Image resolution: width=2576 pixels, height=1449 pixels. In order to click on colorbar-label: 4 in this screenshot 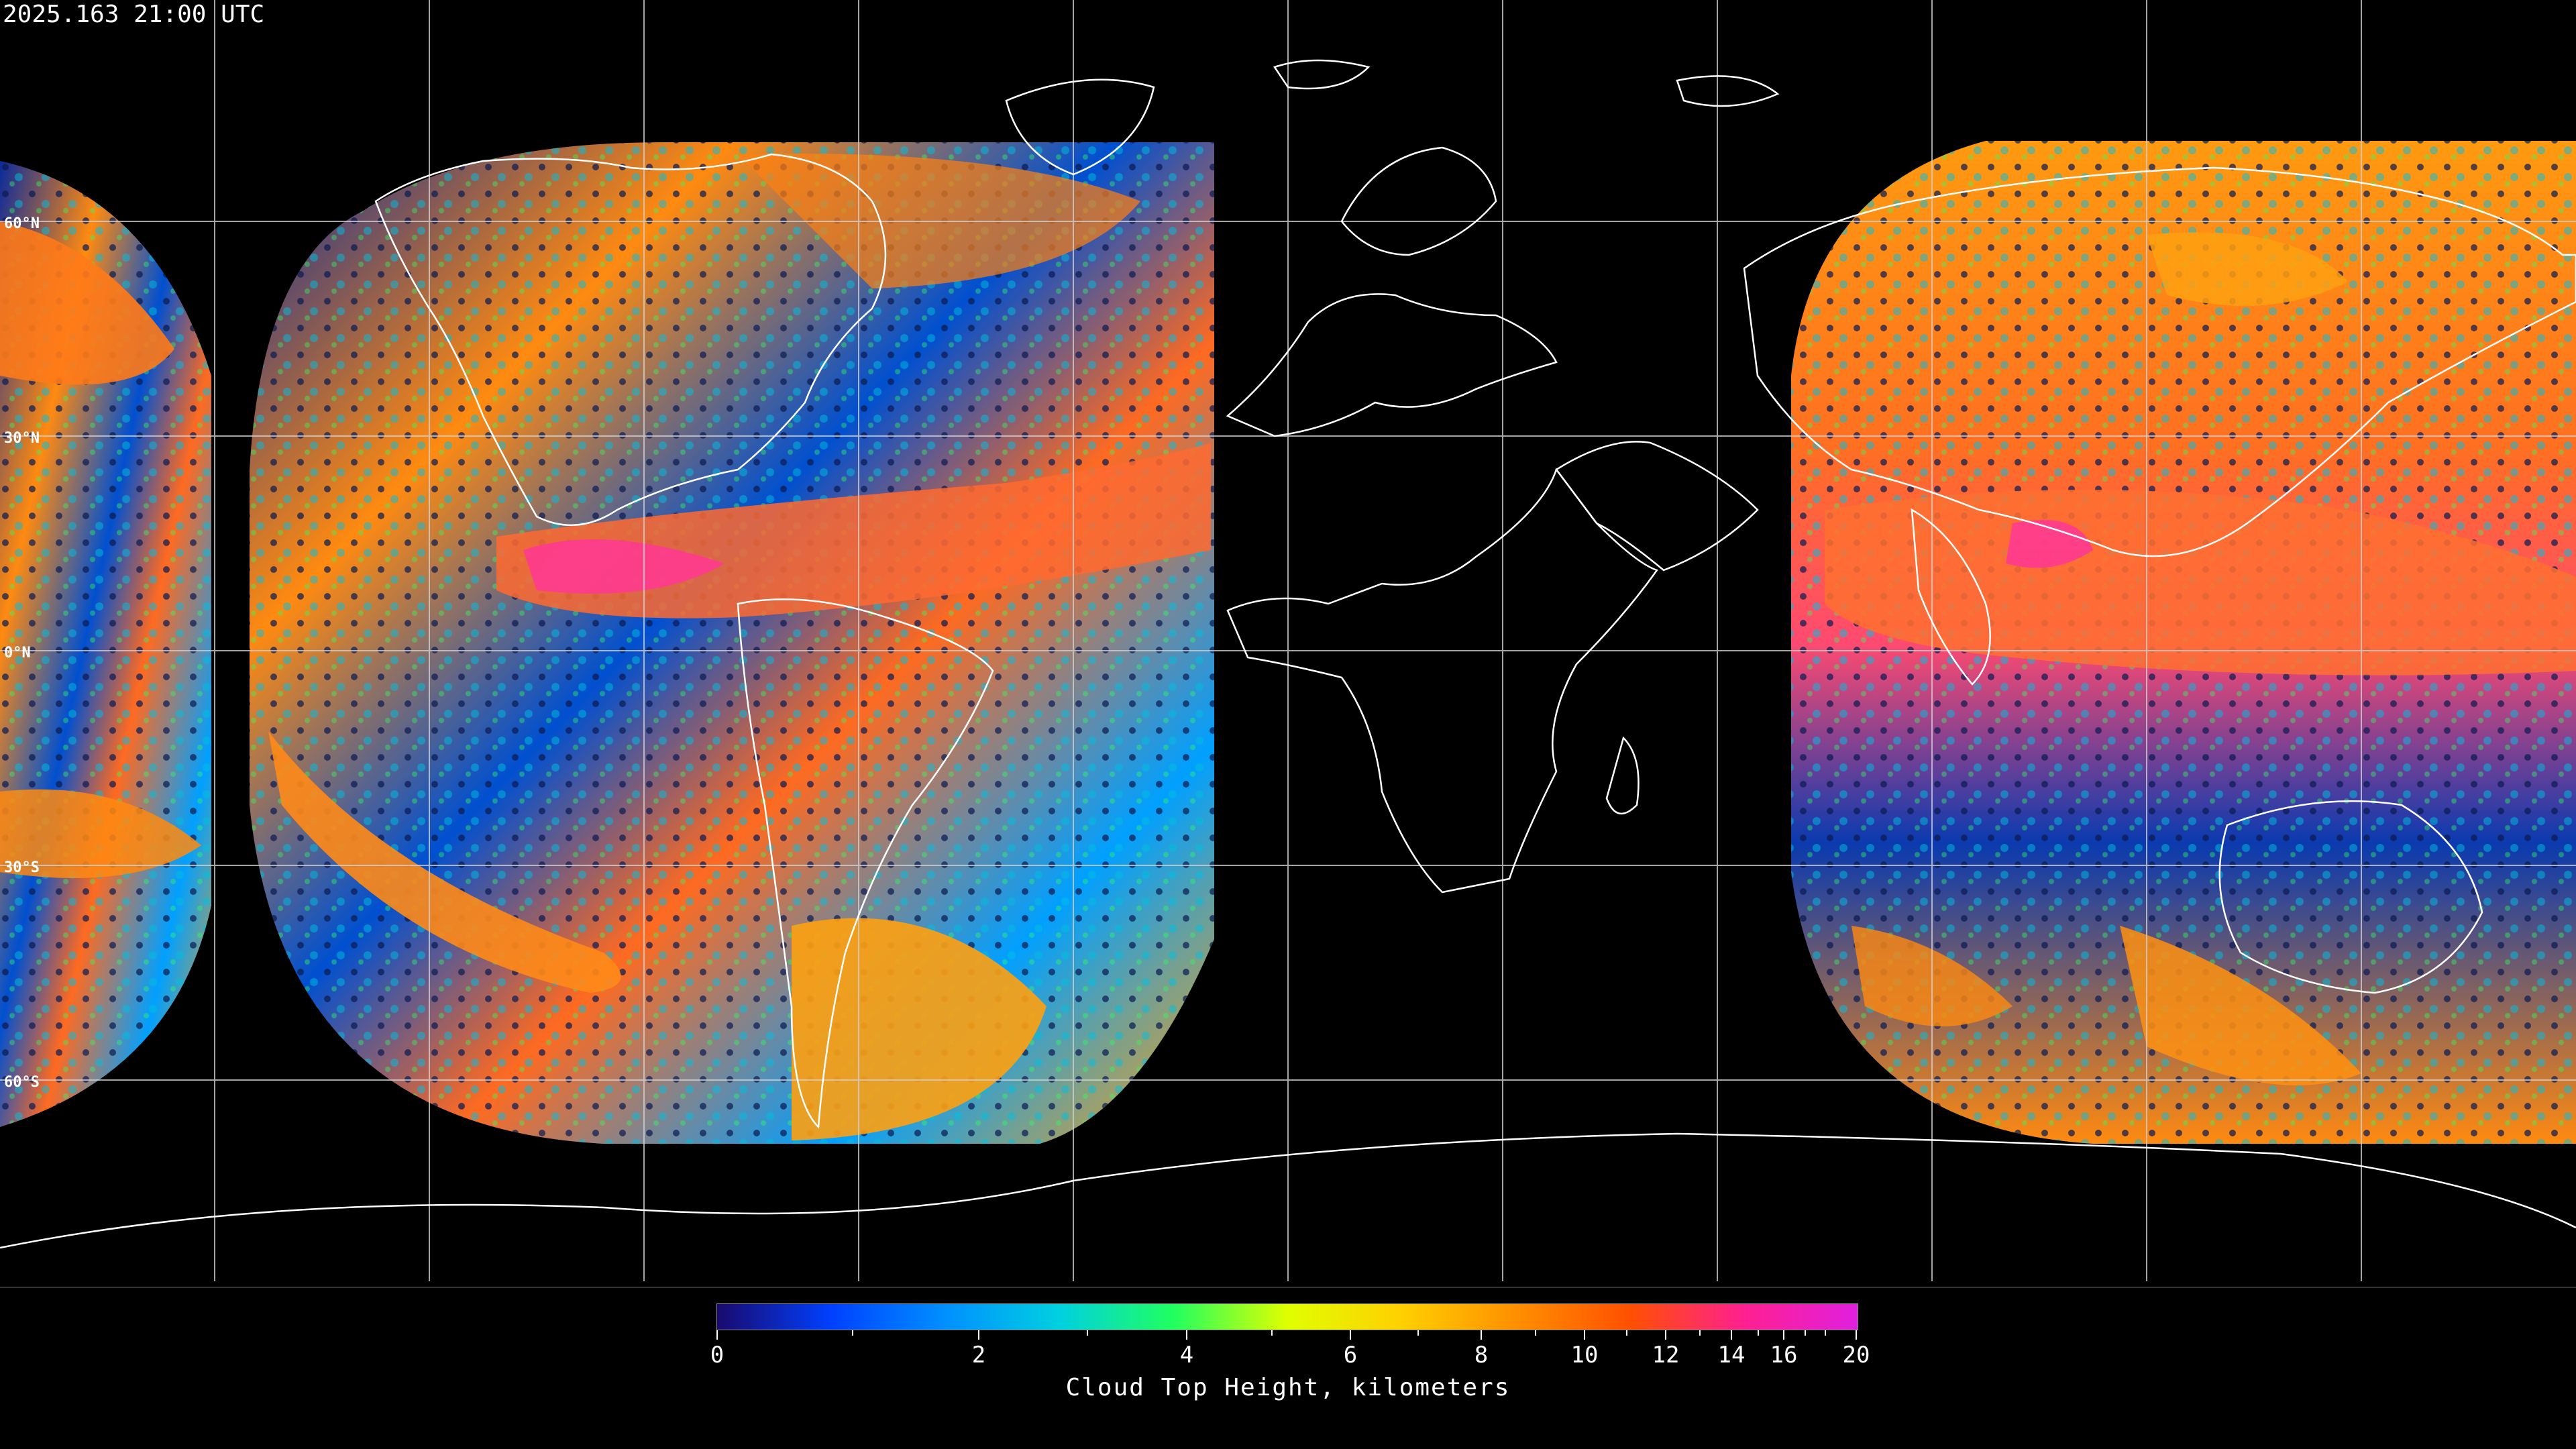, I will do `click(1186, 1355)`.